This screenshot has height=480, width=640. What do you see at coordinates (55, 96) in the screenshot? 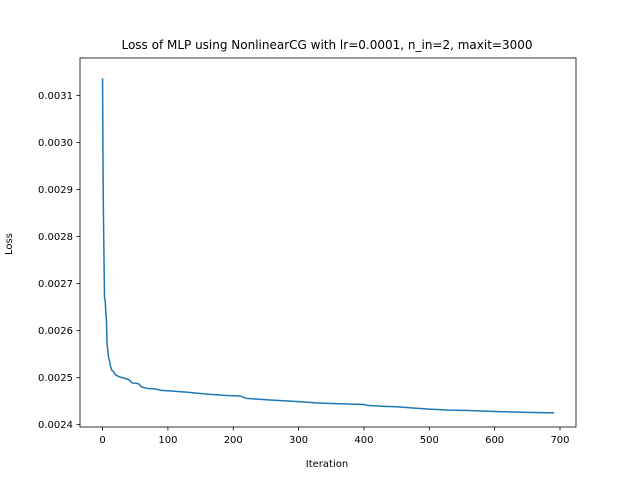
I see `y-tick-label: 0.0031` at bounding box center [55, 96].